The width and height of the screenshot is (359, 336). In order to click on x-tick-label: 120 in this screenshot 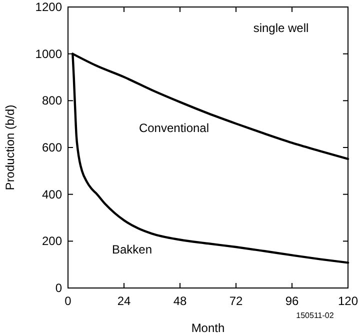, I will do `click(348, 301)`.